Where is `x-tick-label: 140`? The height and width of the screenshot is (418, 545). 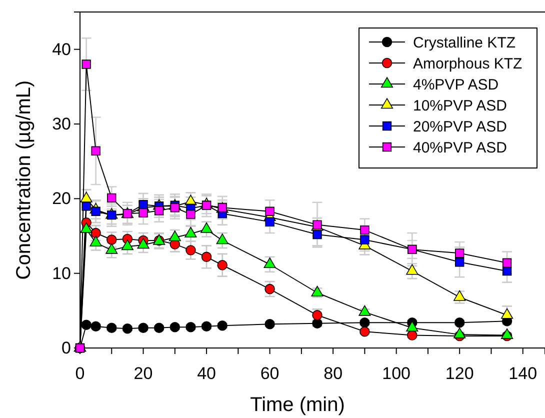 x-tick-label: 140 is located at coordinates (523, 374).